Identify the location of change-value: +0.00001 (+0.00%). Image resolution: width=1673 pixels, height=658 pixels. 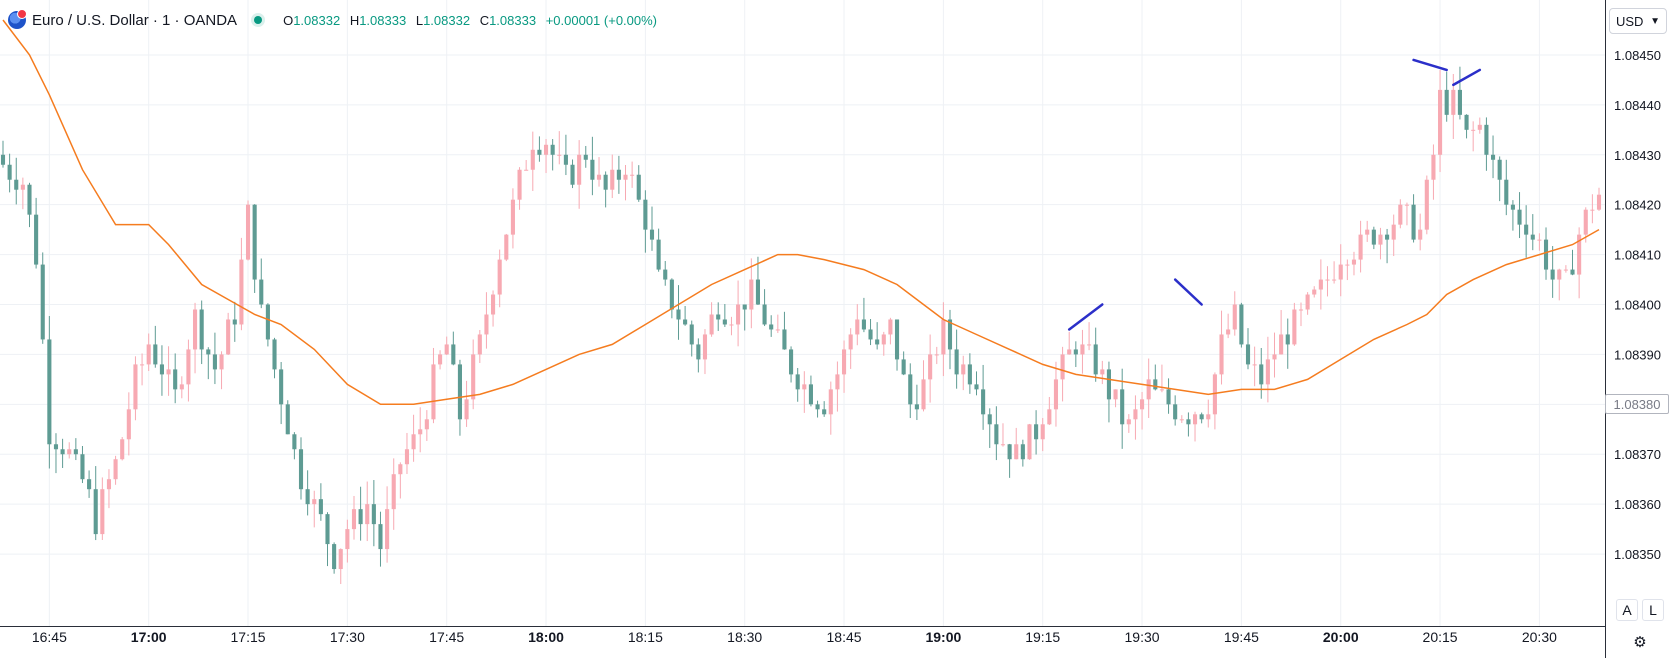
(601, 20).